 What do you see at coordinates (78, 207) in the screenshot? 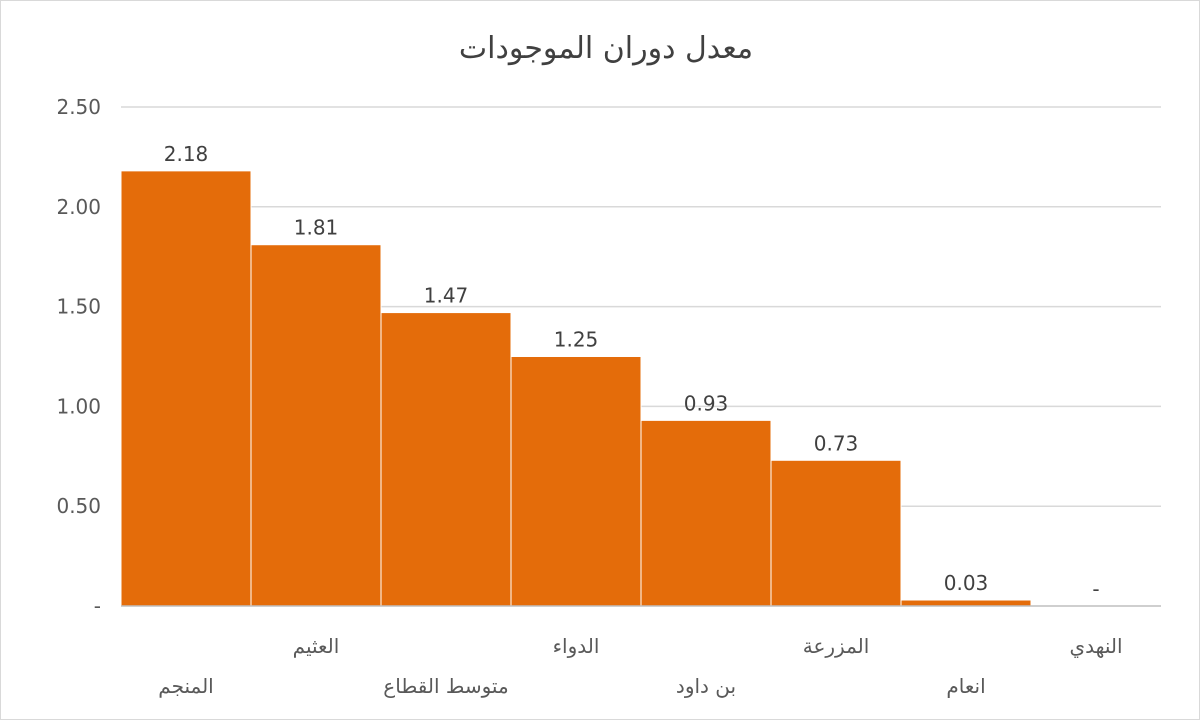
I see `y-tick-label: 2.00` at bounding box center [78, 207].